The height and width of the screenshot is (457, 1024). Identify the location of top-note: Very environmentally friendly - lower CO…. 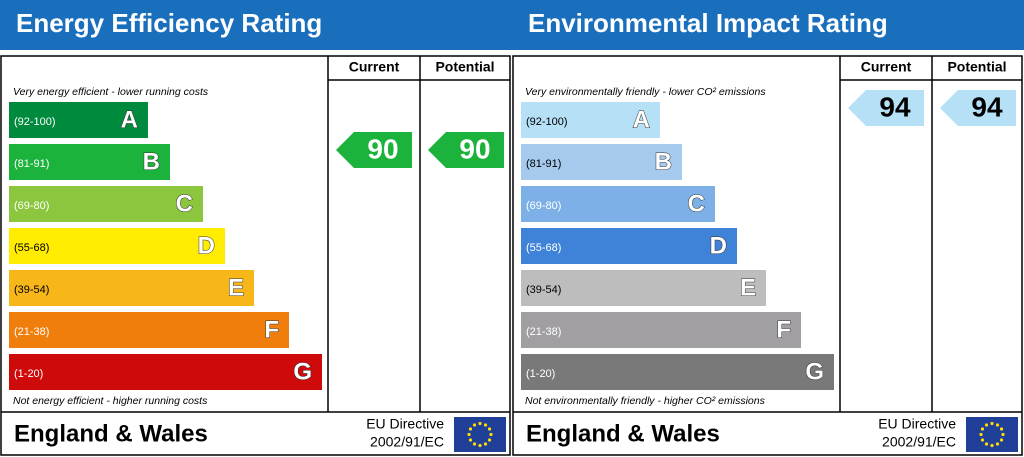
(645, 92).